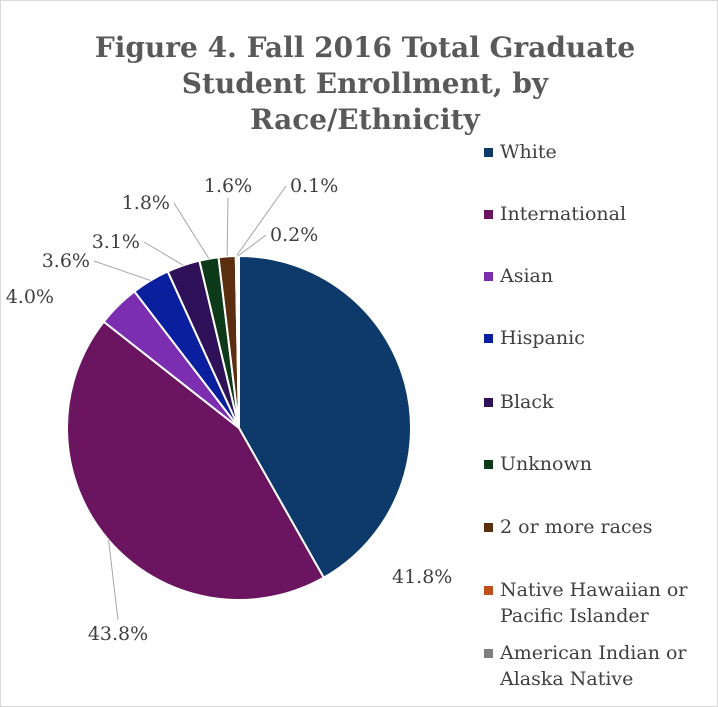 The image size is (718, 707). I want to click on legend-item: Asian, so click(599, 276).